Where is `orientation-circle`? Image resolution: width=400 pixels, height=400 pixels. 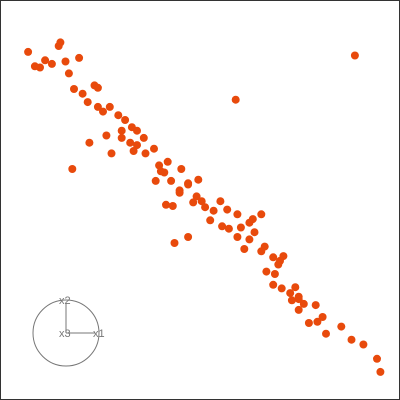 orientation-circle is located at coordinates (66, 333).